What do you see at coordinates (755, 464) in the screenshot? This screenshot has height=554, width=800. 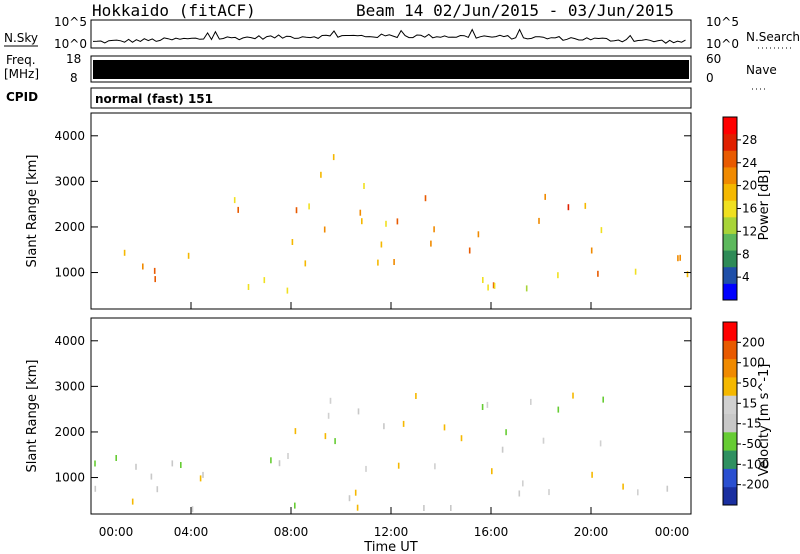 I see `colorbar-tick-label: -100` at bounding box center [755, 464].